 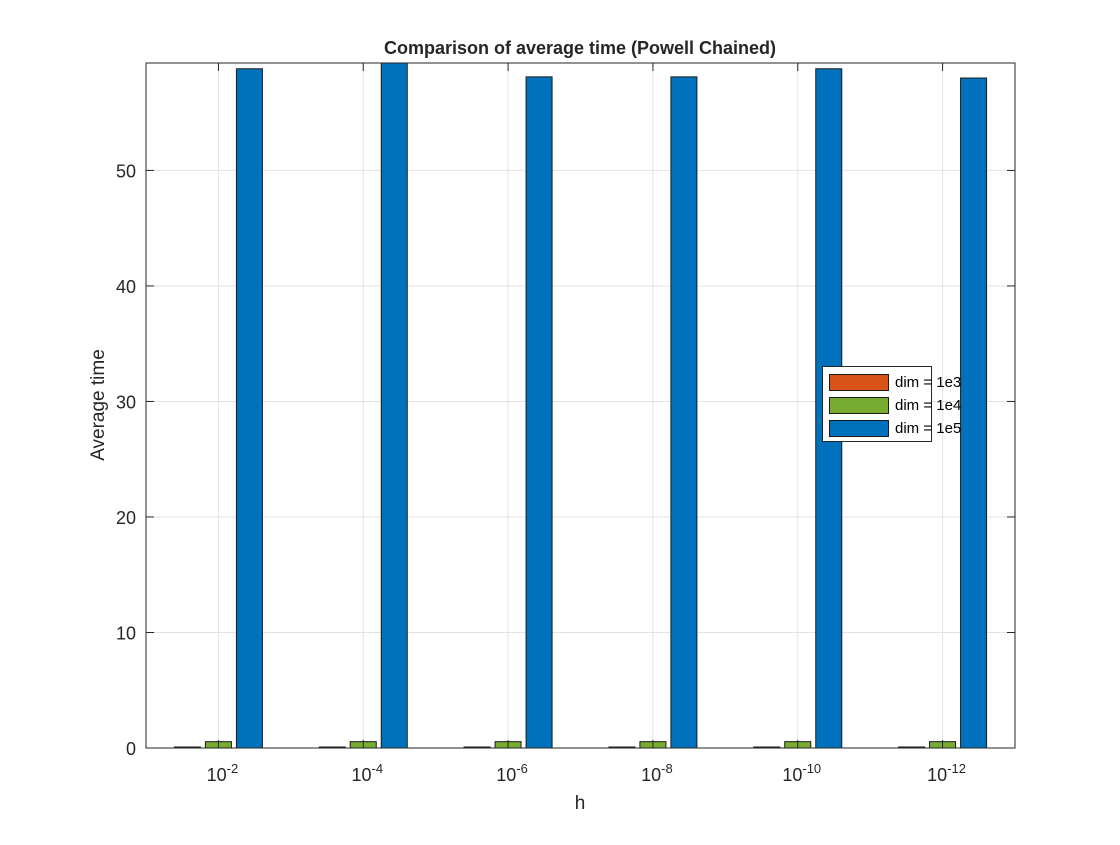 What do you see at coordinates (657, 773) in the screenshot?
I see `x-tick-label: 10⁻⁸` at bounding box center [657, 773].